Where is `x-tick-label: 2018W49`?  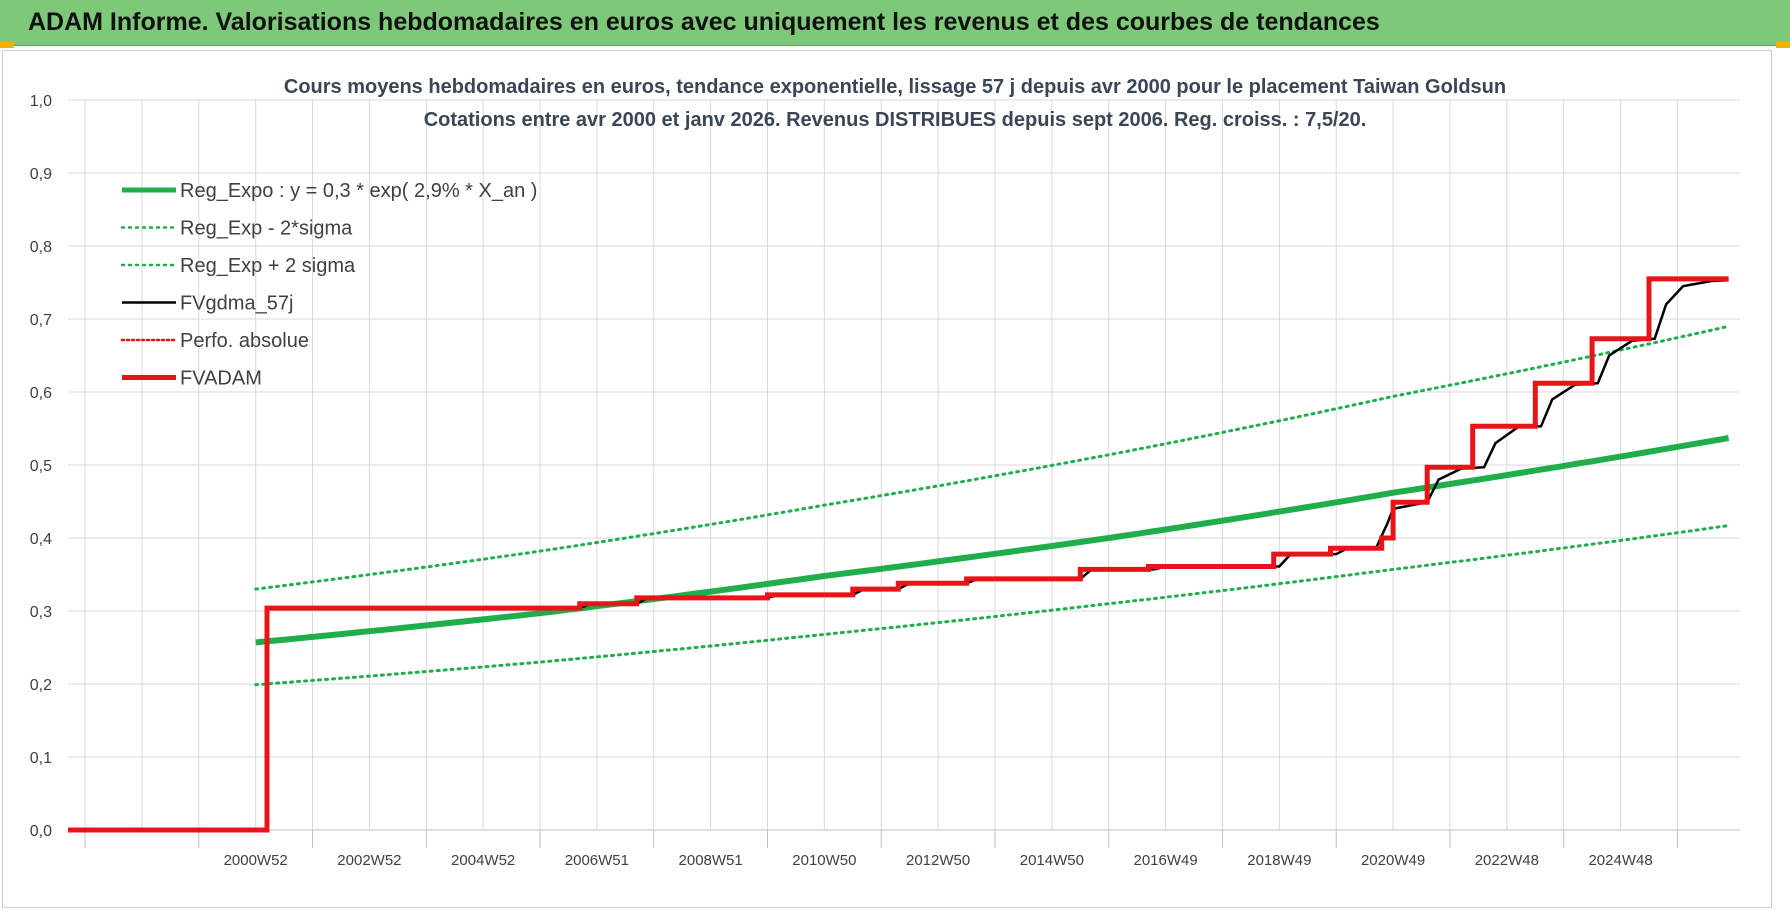 x-tick-label: 2018W49 is located at coordinates (1279, 860).